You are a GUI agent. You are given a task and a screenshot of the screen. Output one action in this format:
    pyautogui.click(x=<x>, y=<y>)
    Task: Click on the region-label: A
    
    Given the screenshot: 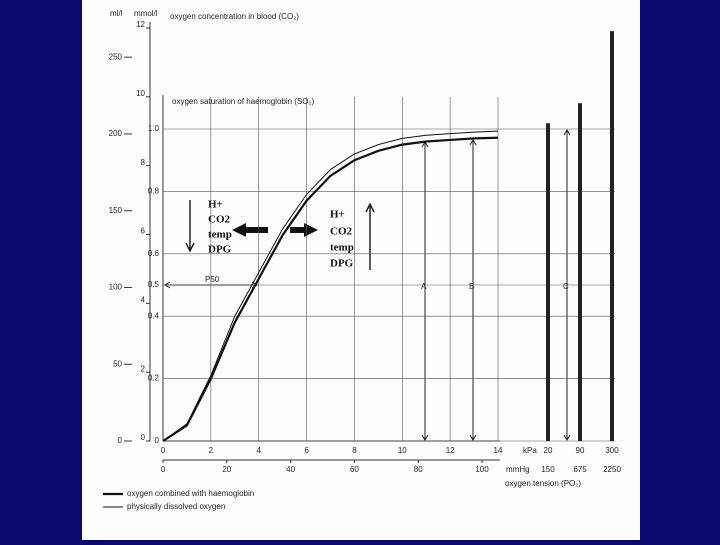 What is the action you would take?
    pyautogui.click(x=424, y=286)
    